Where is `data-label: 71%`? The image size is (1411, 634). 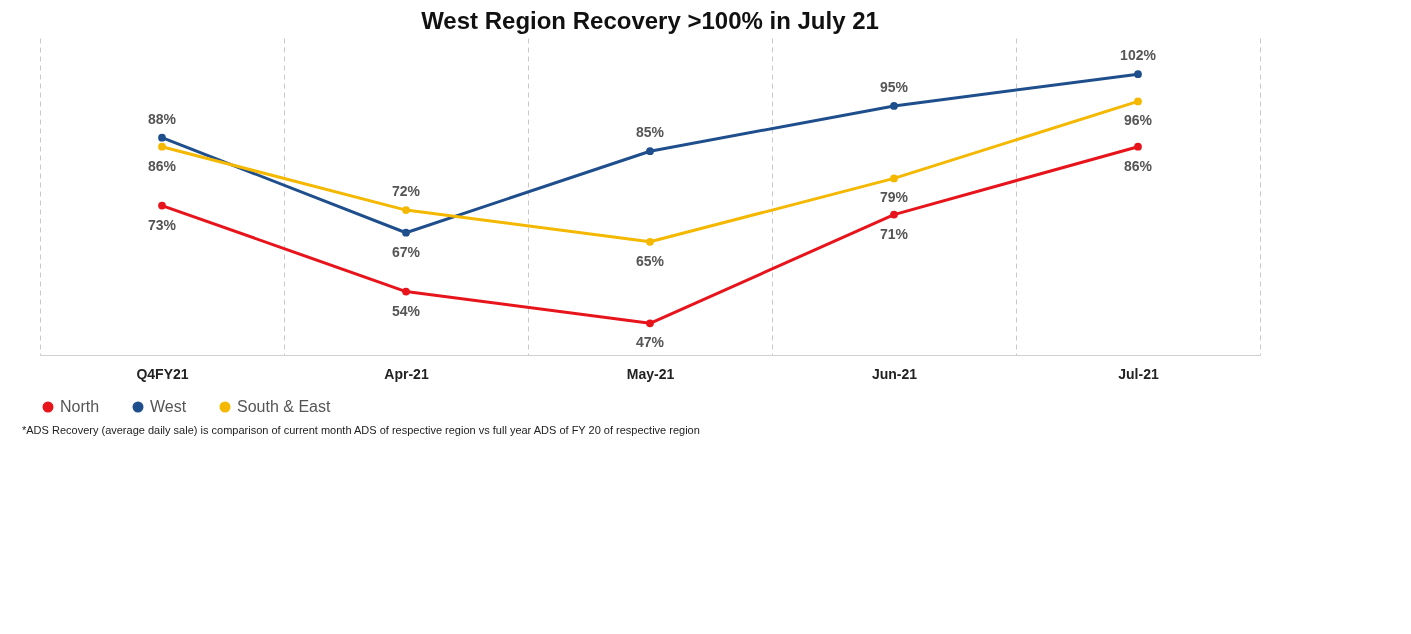
data-label: 71% is located at coordinates (894, 233).